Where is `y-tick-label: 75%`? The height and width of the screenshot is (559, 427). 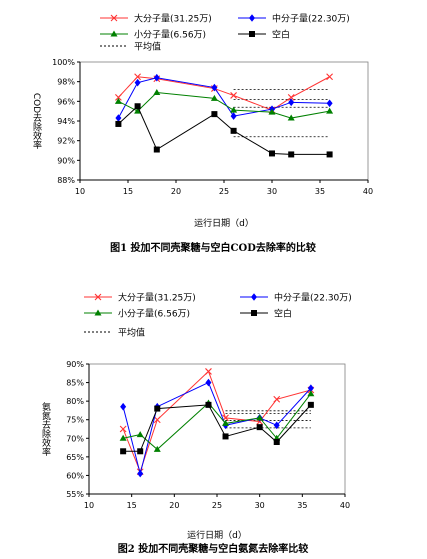
y-tick-label: 75% is located at coordinates (75, 420).